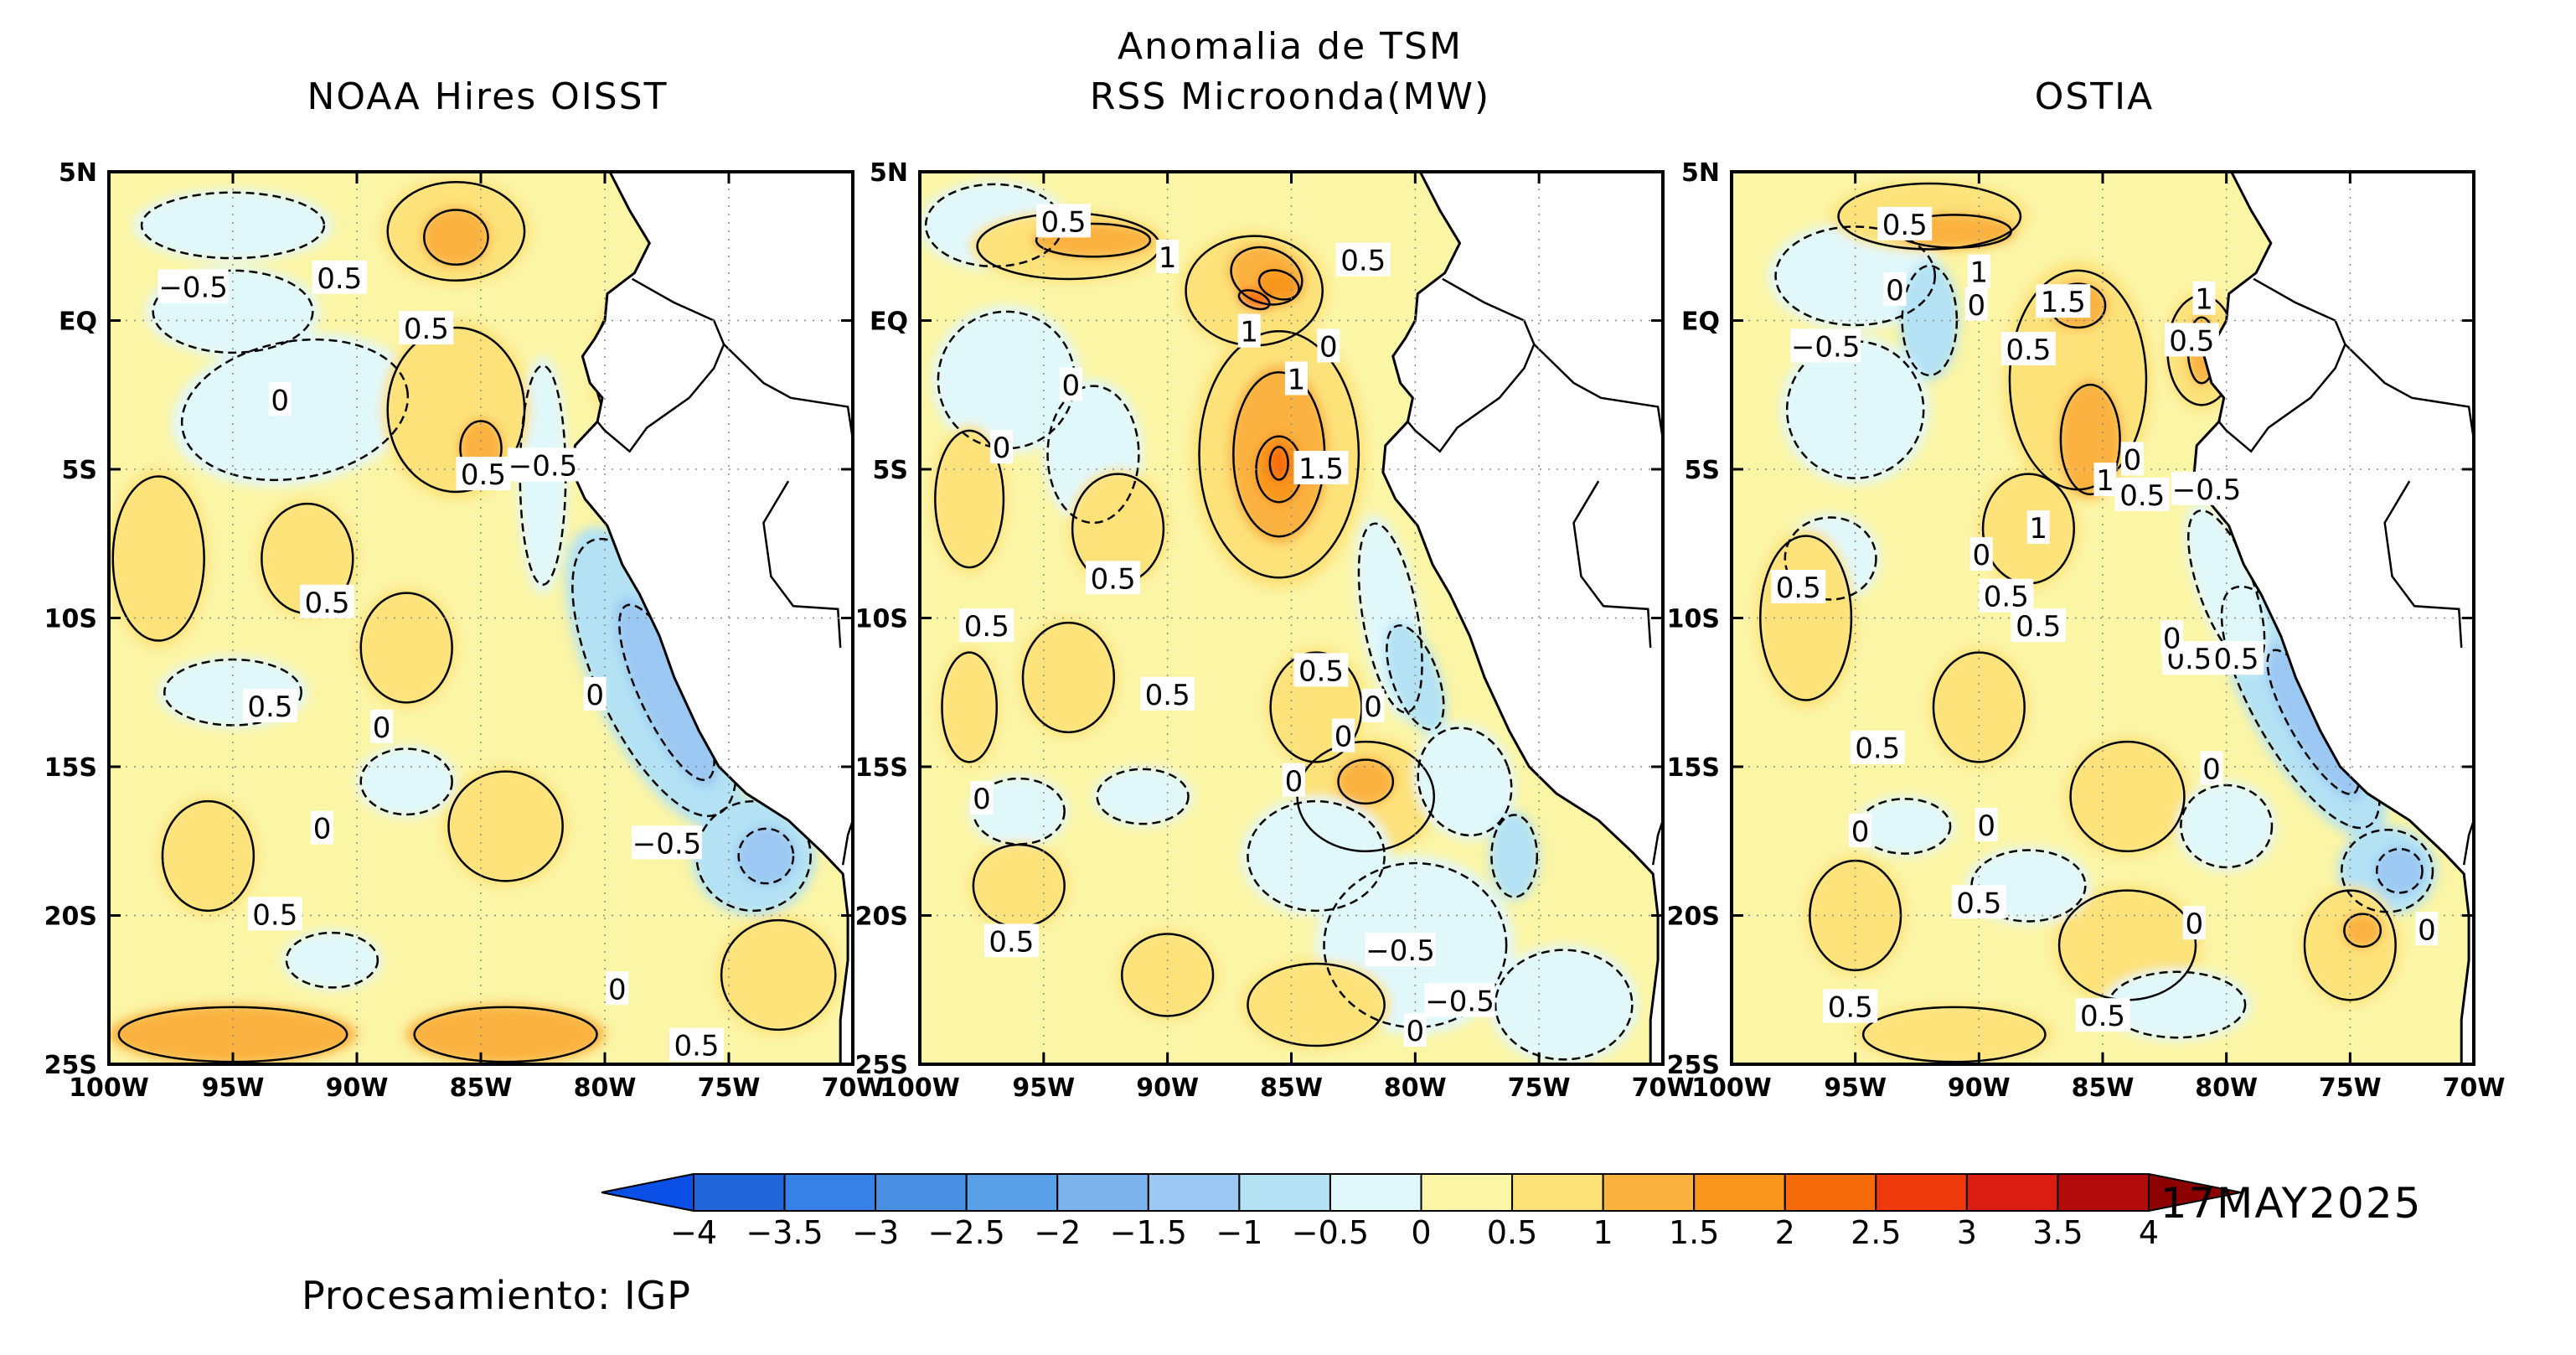  What do you see at coordinates (1520, 618) in the screenshot?
I see `coastline` at bounding box center [1520, 618].